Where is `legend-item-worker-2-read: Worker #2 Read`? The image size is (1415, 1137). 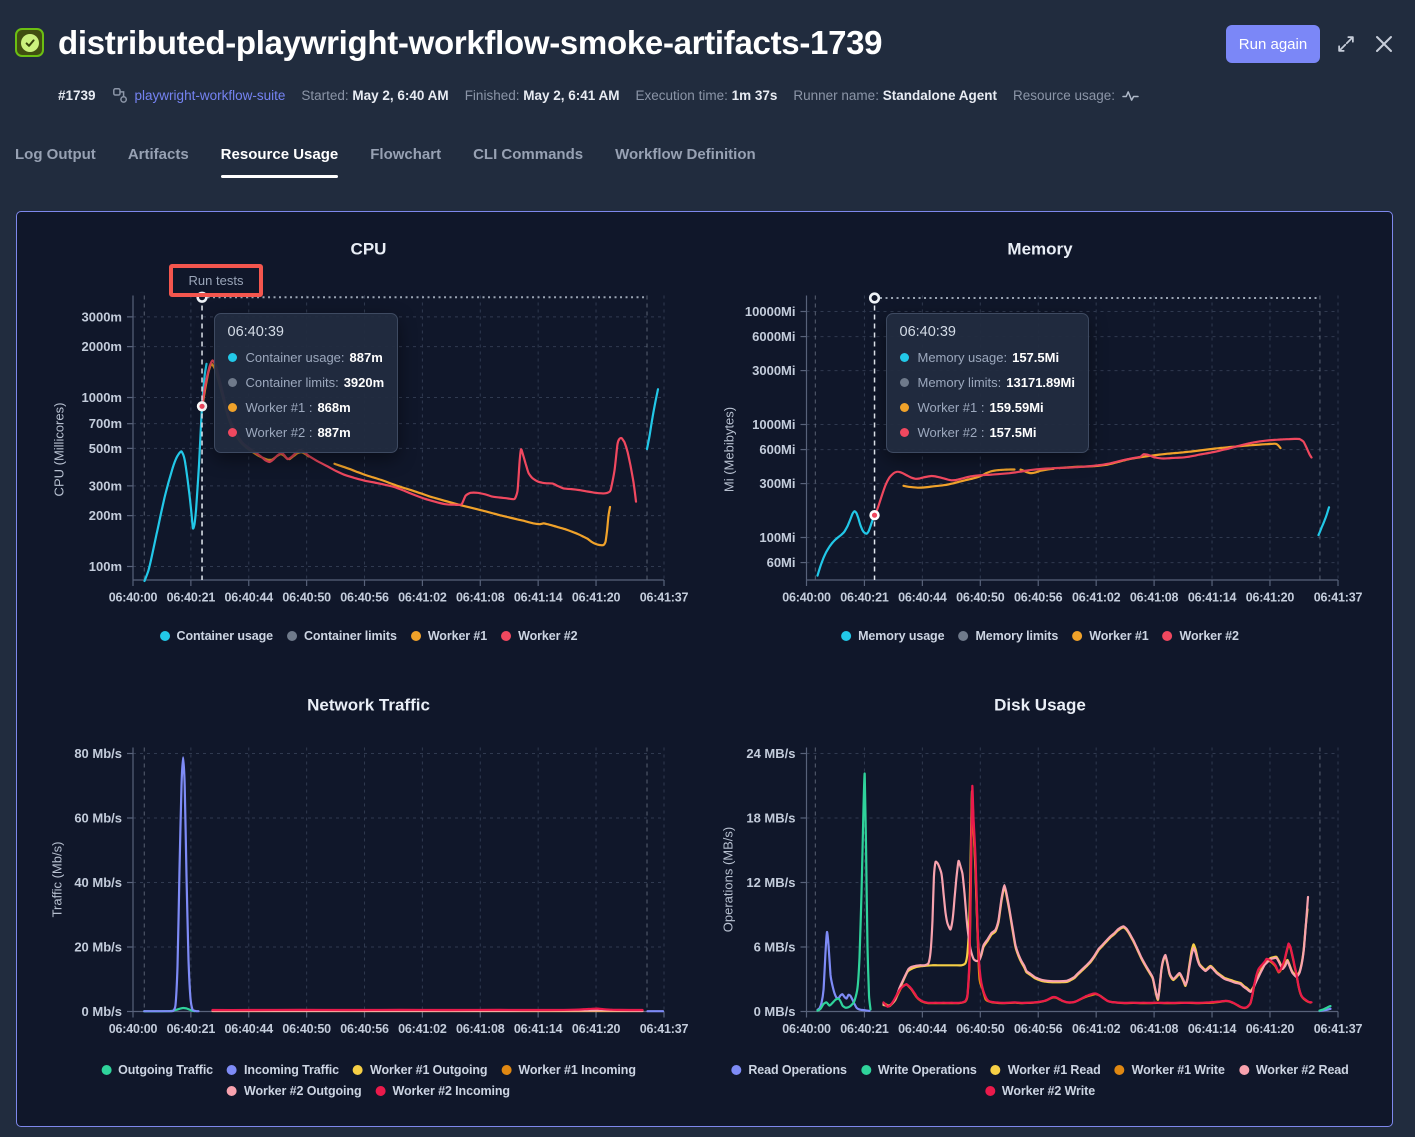
legend-item-worker-2-read: Worker #2 Read is located at coordinates (1293, 1069).